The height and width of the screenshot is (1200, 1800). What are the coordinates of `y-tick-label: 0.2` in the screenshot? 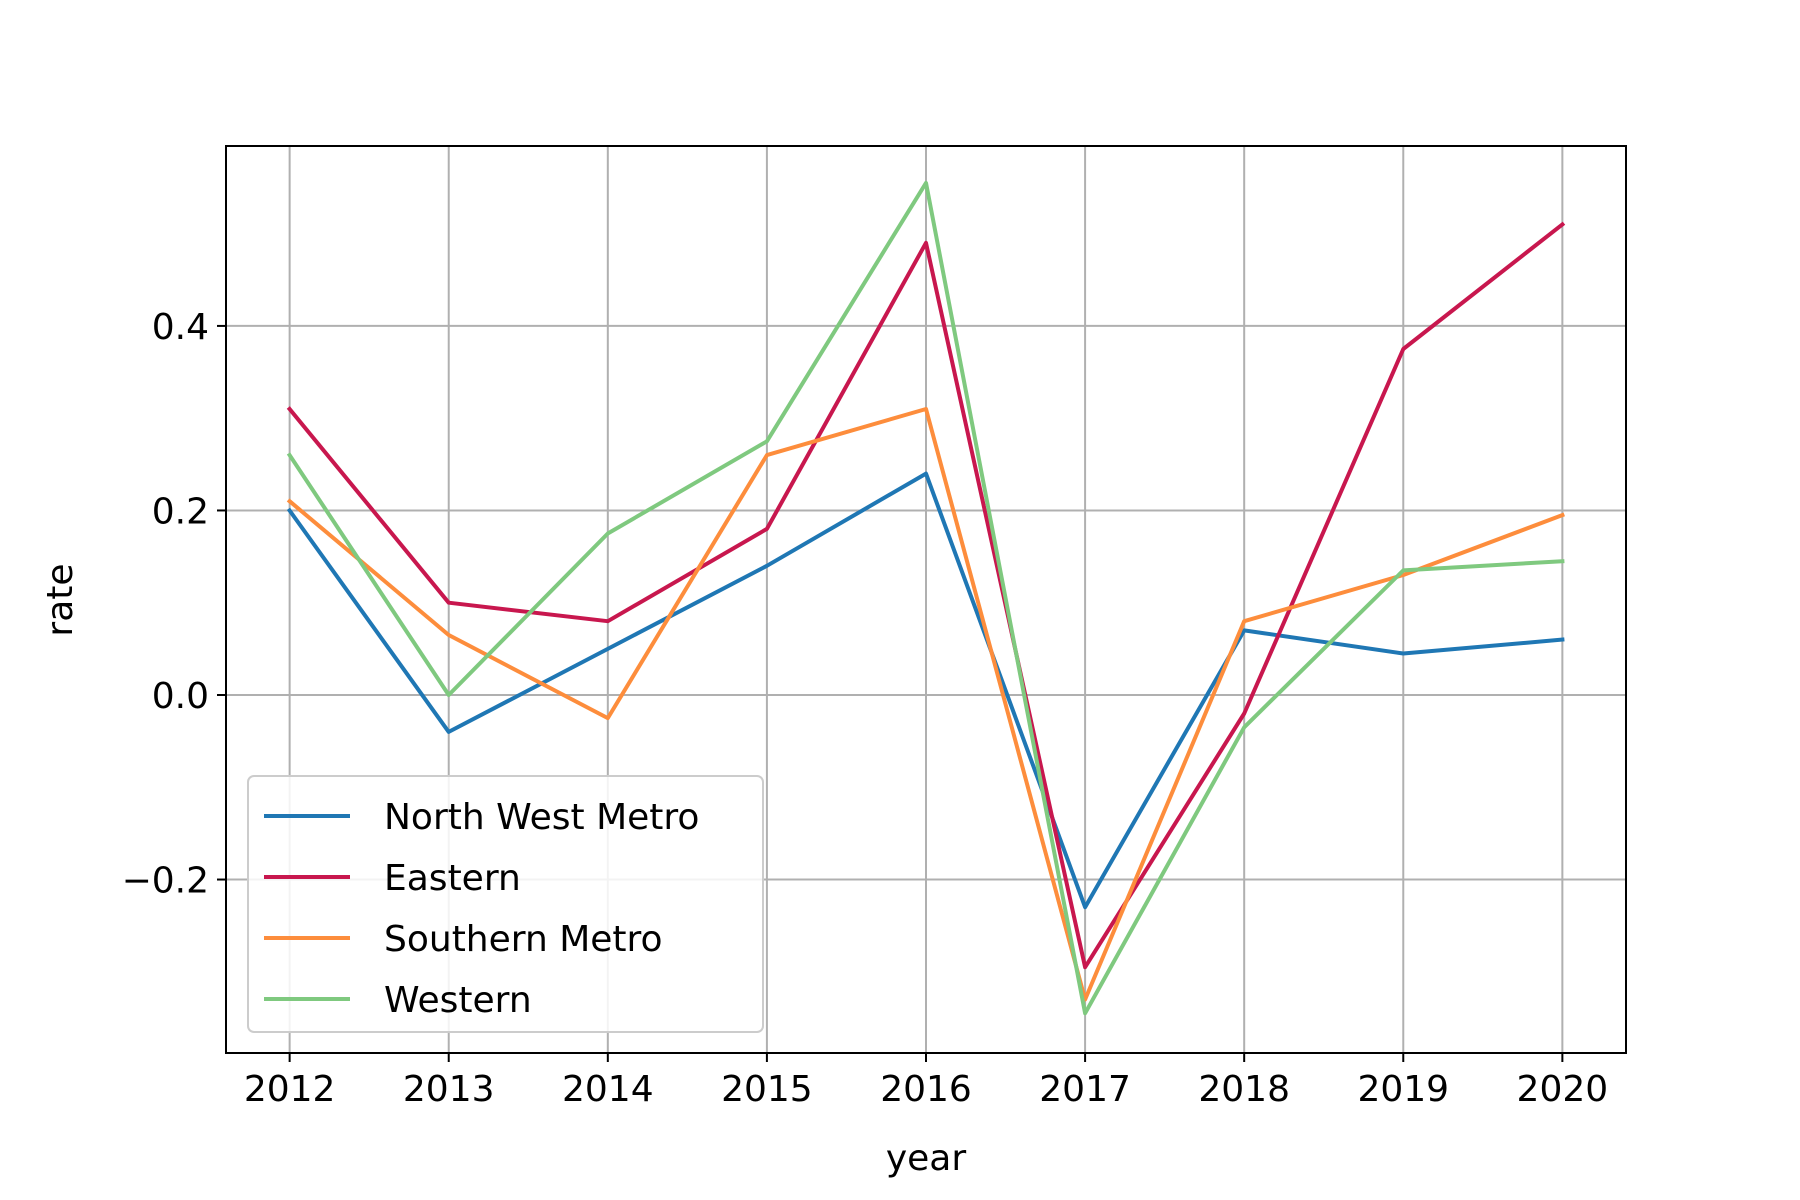 It's located at (180, 511).